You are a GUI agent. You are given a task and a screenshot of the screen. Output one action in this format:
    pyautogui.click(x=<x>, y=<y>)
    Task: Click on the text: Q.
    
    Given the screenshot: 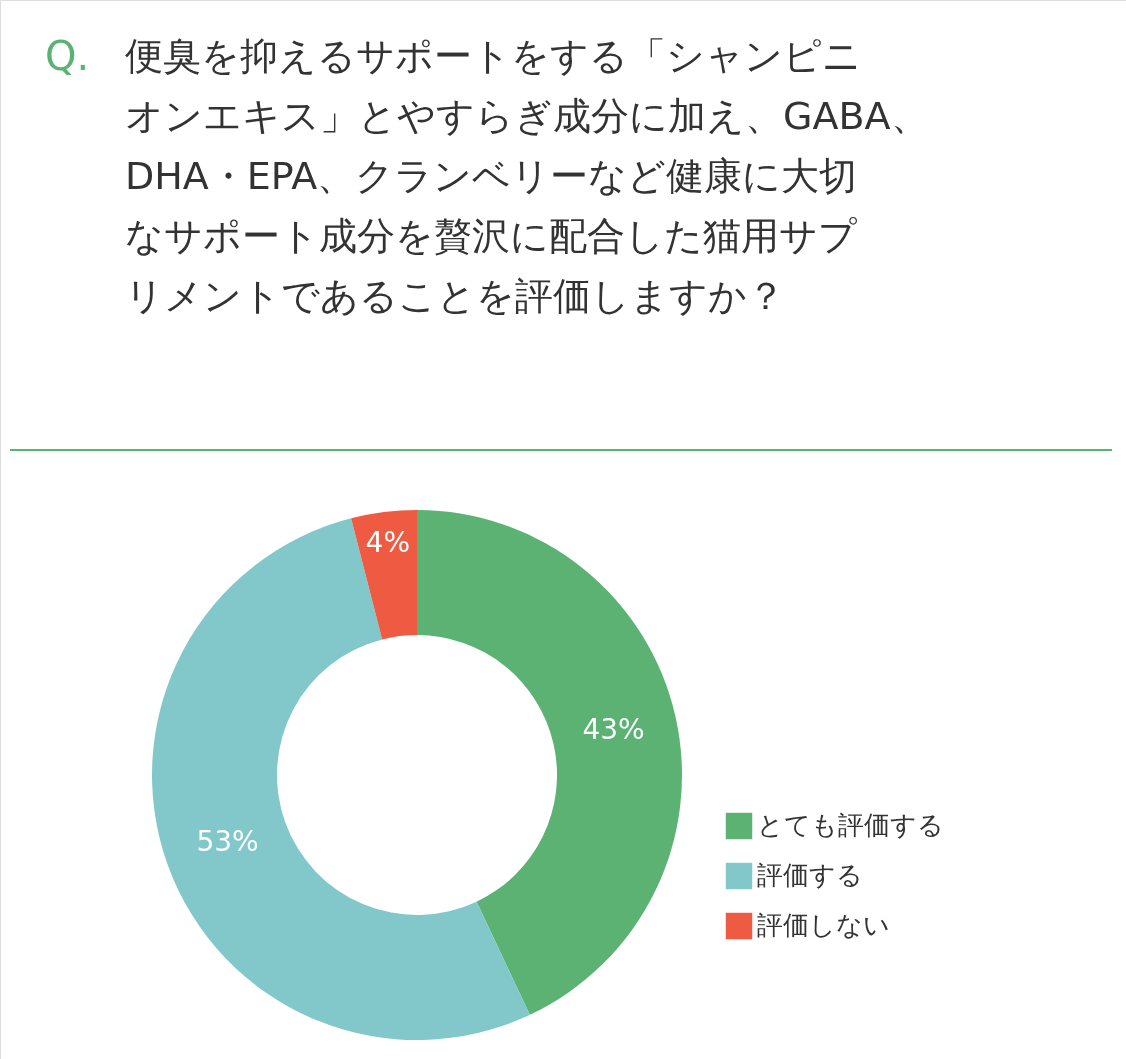 What is the action you would take?
    pyautogui.click(x=67, y=56)
    